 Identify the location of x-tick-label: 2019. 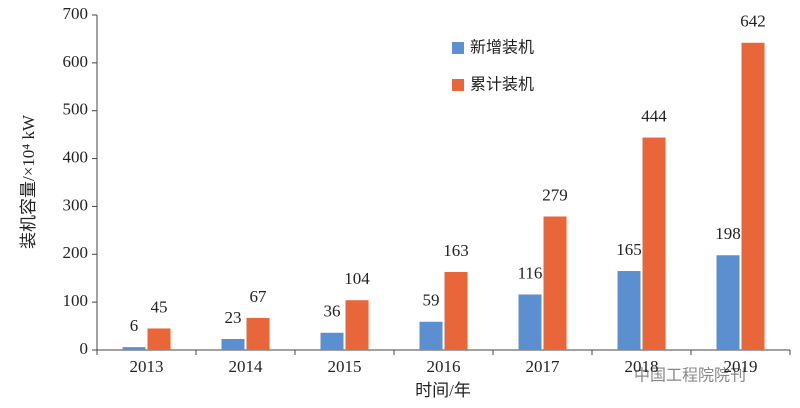
(741, 366).